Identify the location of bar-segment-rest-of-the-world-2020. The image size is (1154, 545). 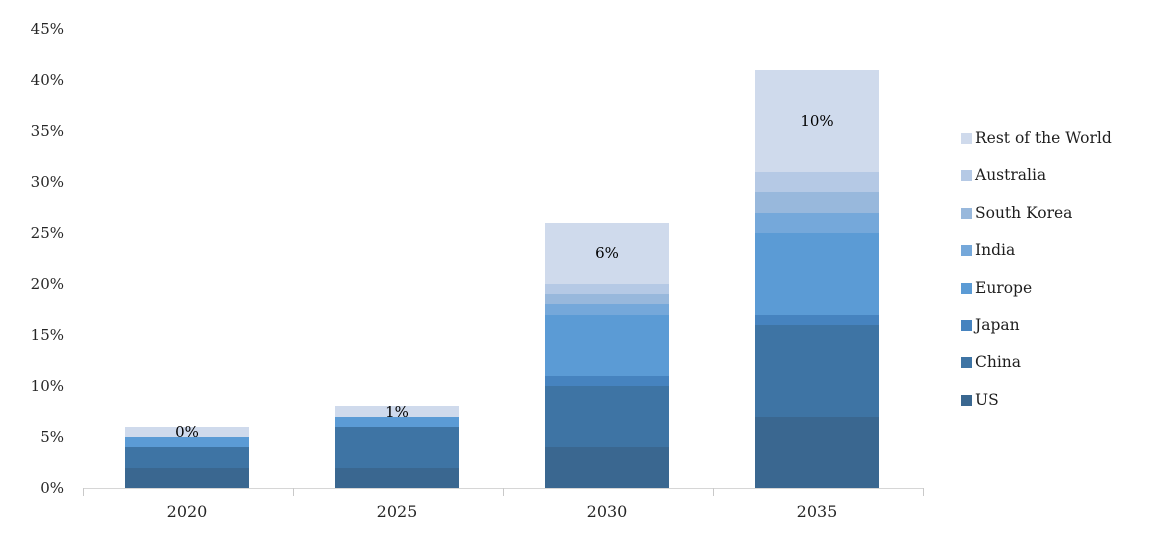
(187, 431).